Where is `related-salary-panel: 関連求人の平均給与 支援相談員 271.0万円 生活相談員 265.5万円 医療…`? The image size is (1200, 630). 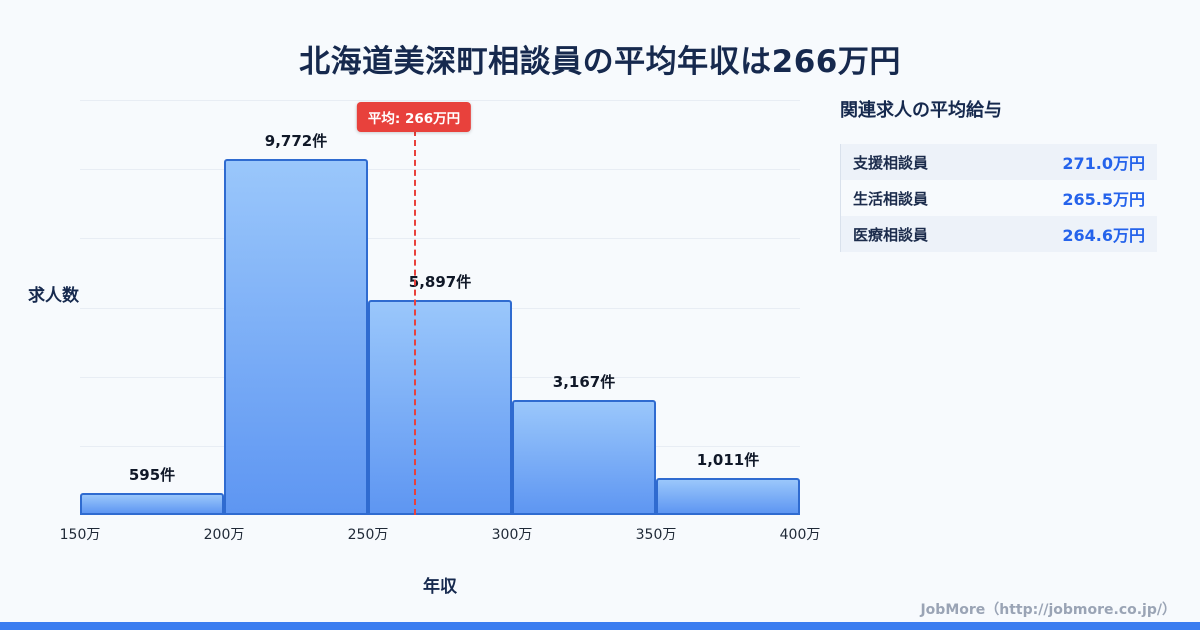
related-salary-panel: 関連求人の平均給与 支援相談員 271.0万円 生活相談員 265.5万円 医療… is located at coordinates (998, 174).